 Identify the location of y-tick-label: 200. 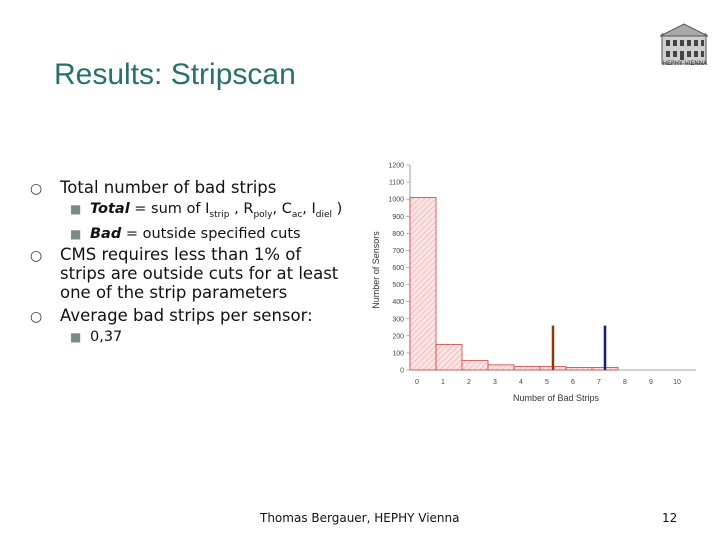
(398, 336).